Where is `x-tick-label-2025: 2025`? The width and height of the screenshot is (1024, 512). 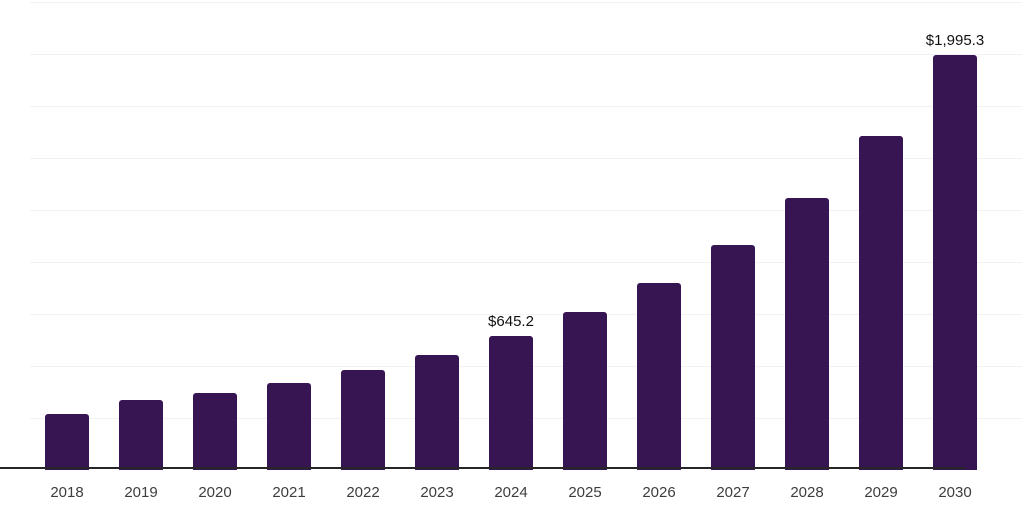 x-tick-label-2025: 2025 is located at coordinates (585, 492).